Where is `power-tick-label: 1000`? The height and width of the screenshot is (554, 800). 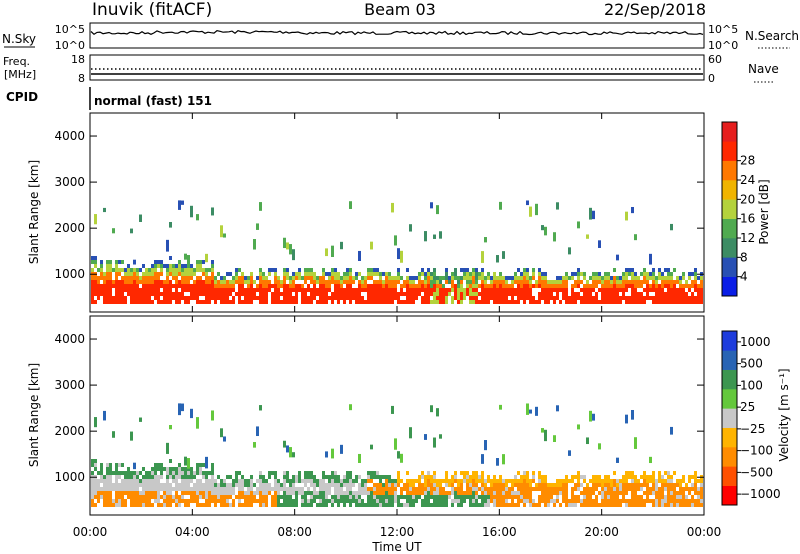 power-tick-label: 1000 is located at coordinates (69, 274).